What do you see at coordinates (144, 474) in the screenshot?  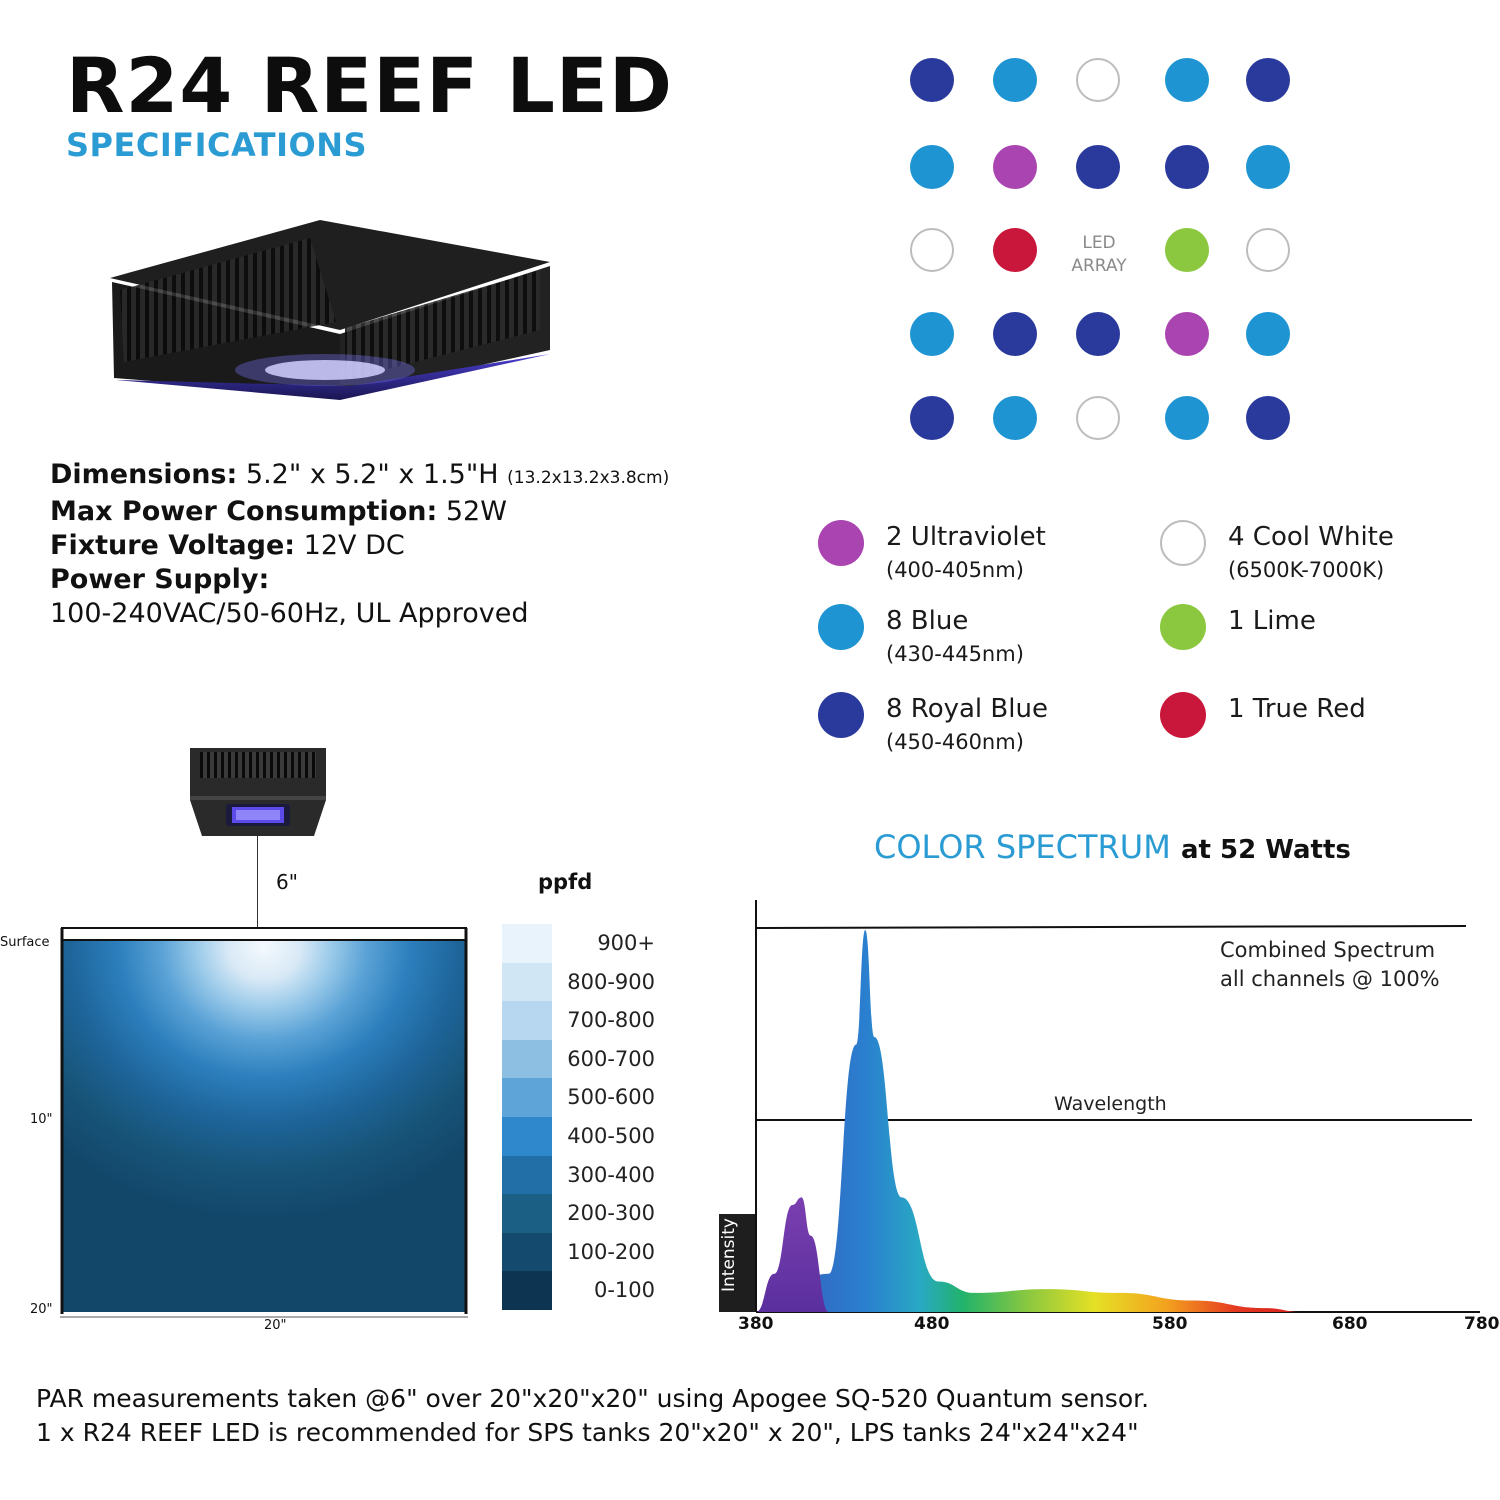 I see `spec-label: Dimensions:` at bounding box center [144, 474].